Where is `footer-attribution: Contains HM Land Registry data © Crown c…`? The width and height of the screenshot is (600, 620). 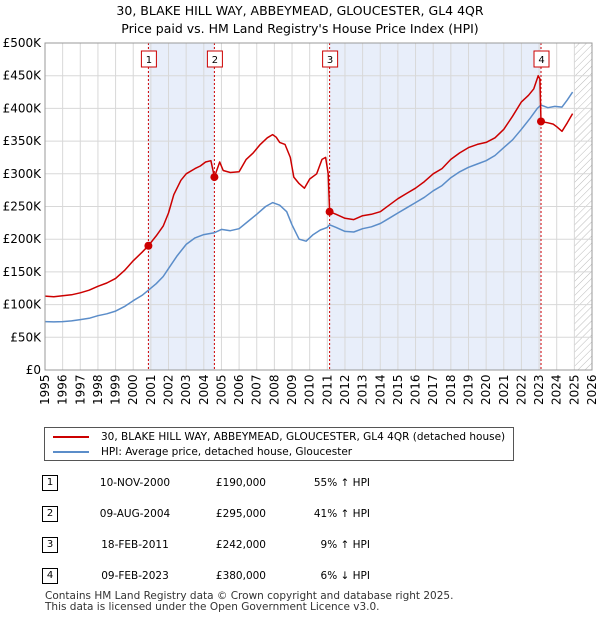
footer-attribution: Contains HM Land Registry data © Crown c… is located at coordinates (249, 602).